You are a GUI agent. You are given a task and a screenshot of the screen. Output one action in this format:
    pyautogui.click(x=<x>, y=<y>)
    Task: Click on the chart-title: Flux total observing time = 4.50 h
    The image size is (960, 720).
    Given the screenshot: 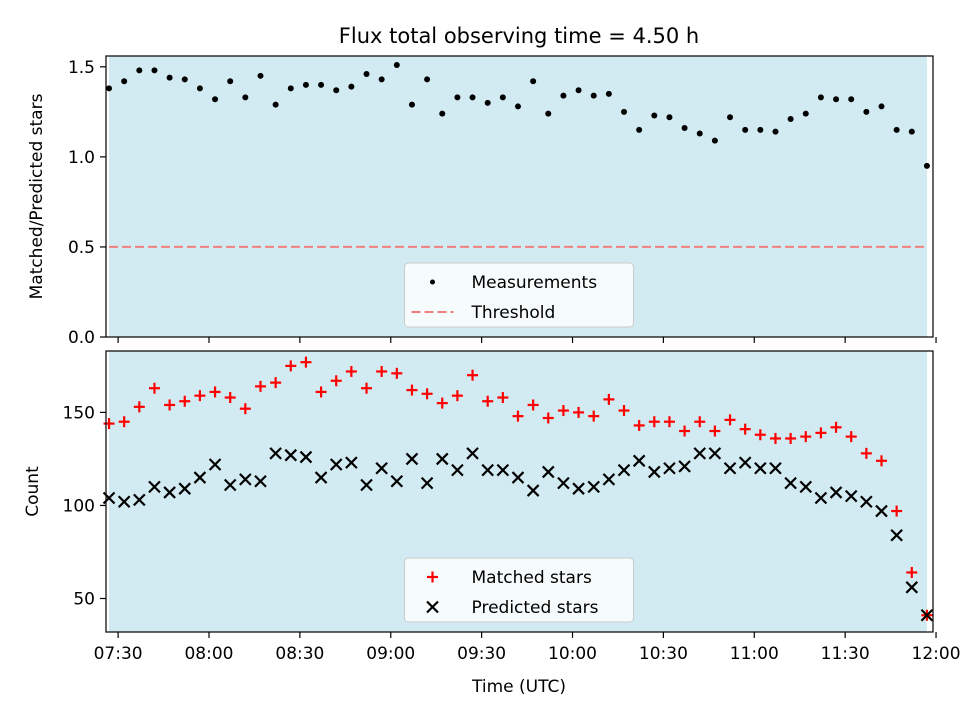 What is the action you would take?
    pyautogui.click(x=519, y=36)
    